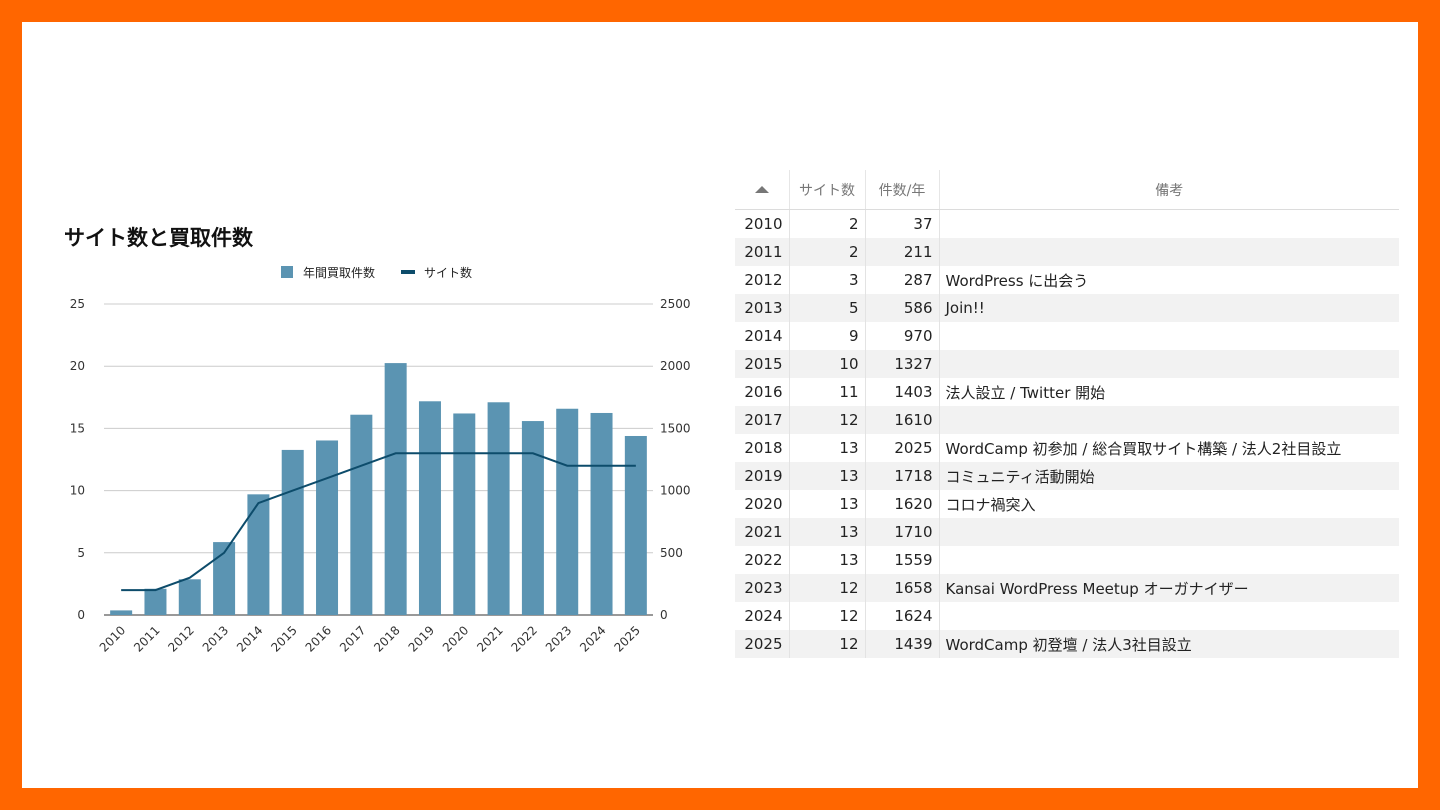  What do you see at coordinates (902, 476) in the screenshot?
I see `cell-count: 1718` at bounding box center [902, 476].